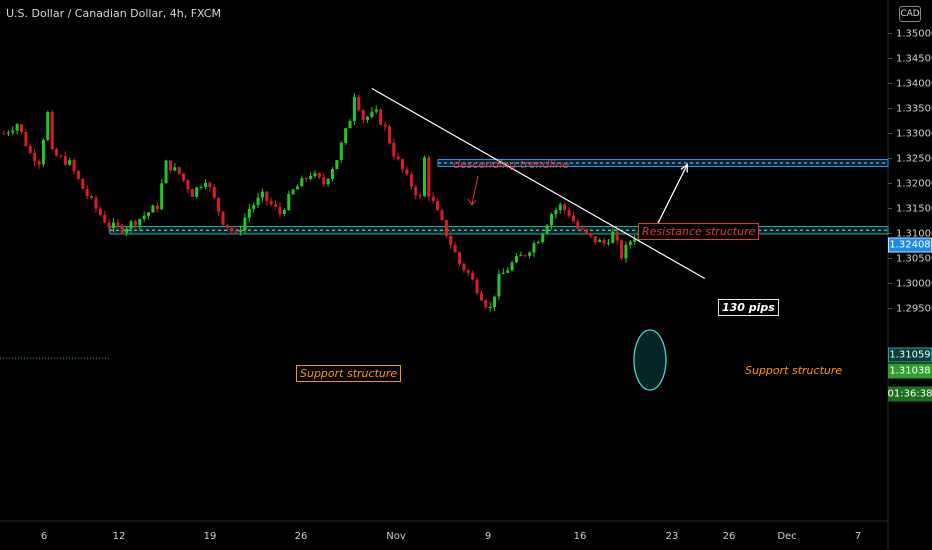 The width and height of the screenshot is (932, 550). I want to click on projection-arrow, so click(672, 195).